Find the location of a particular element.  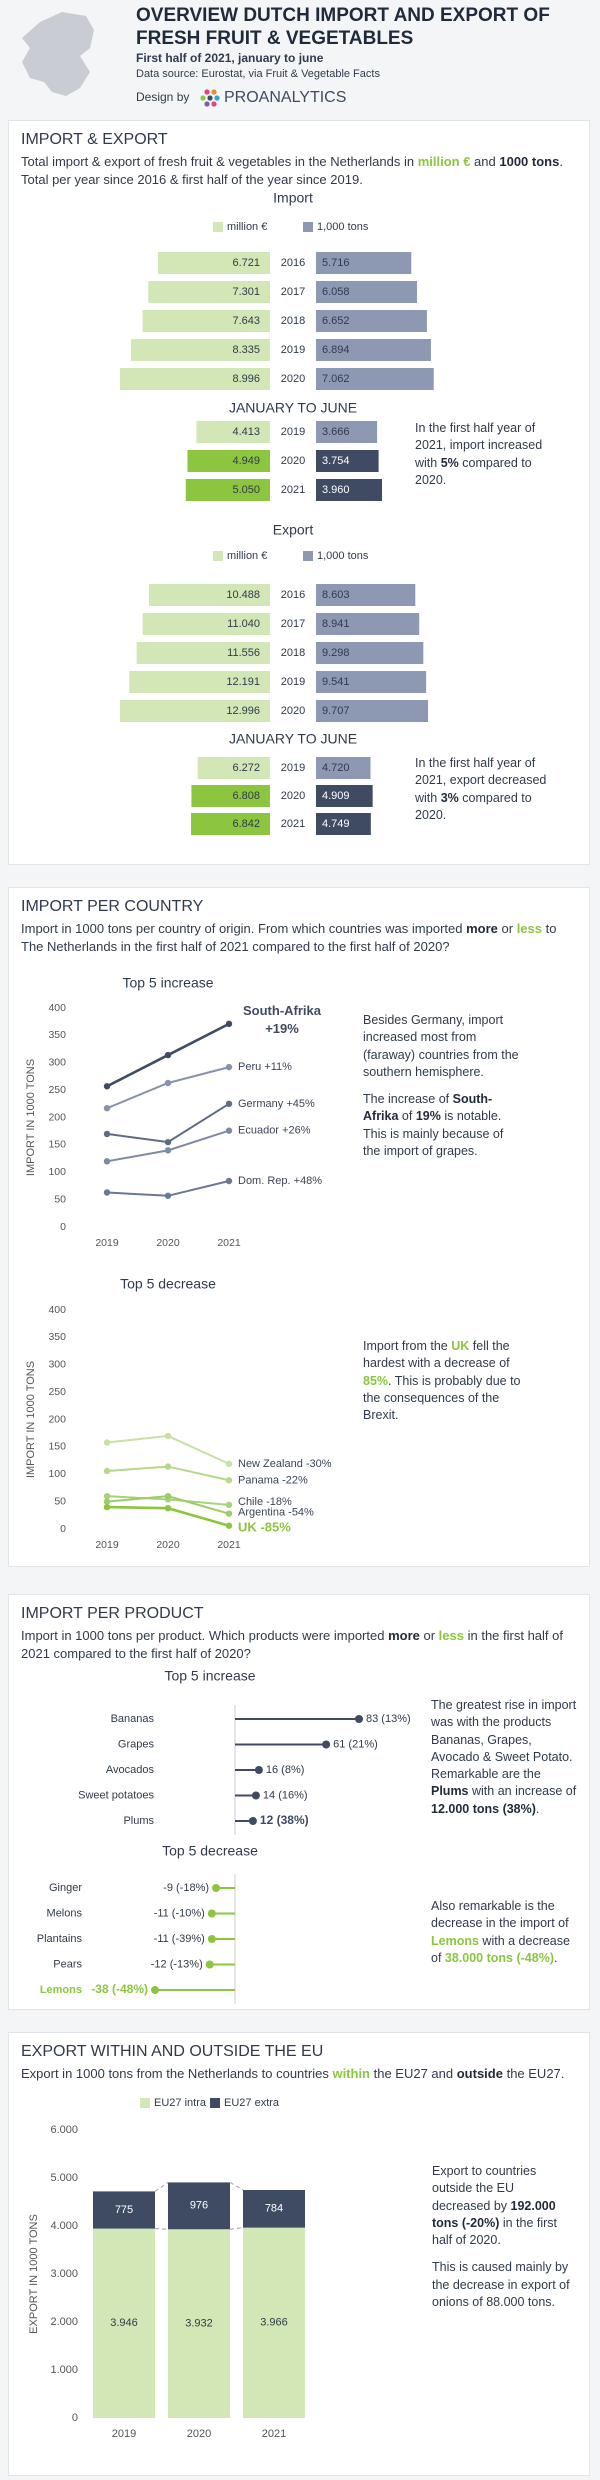

value-label: 9.298 is located at coordinates (336, 653).